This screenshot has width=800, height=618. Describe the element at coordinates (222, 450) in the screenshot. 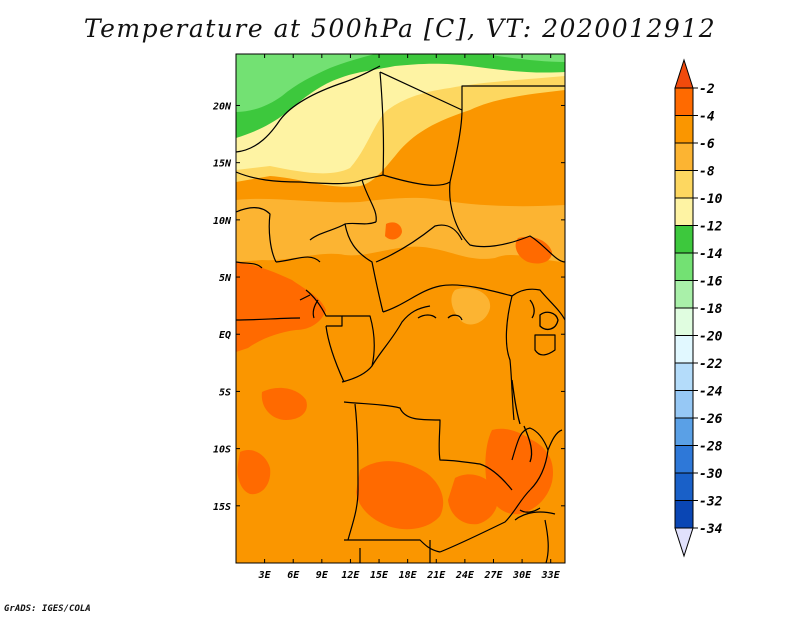

I see `lat-tick-label: 10S` at that location.